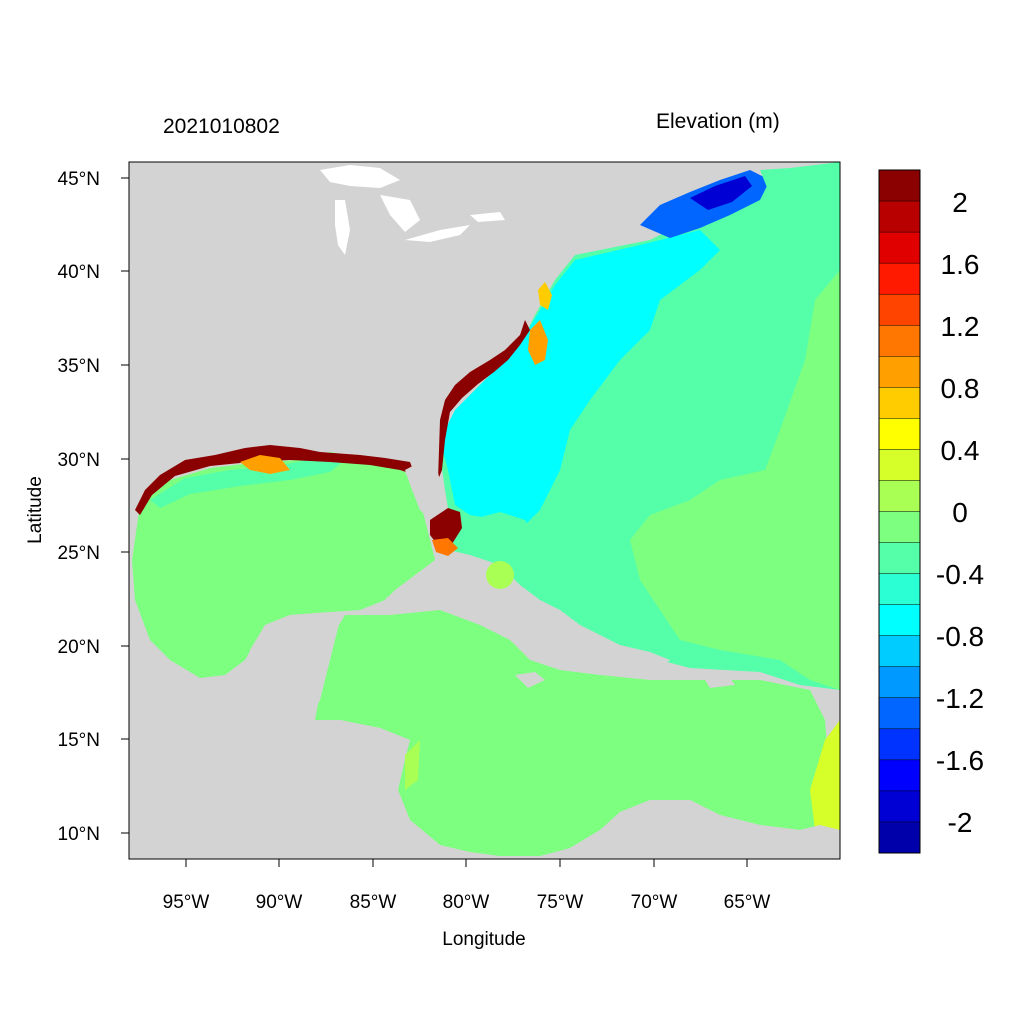 The height and width of the screenshot is (1024, 1024). I want to click on x-tick-label: 85°W, so click(373, 902).